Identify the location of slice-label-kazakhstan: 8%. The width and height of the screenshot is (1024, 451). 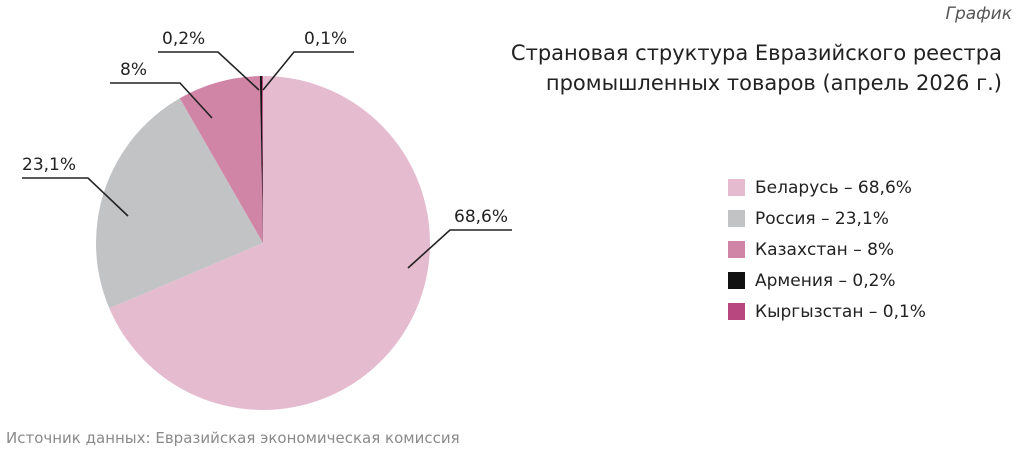
(133, 70).